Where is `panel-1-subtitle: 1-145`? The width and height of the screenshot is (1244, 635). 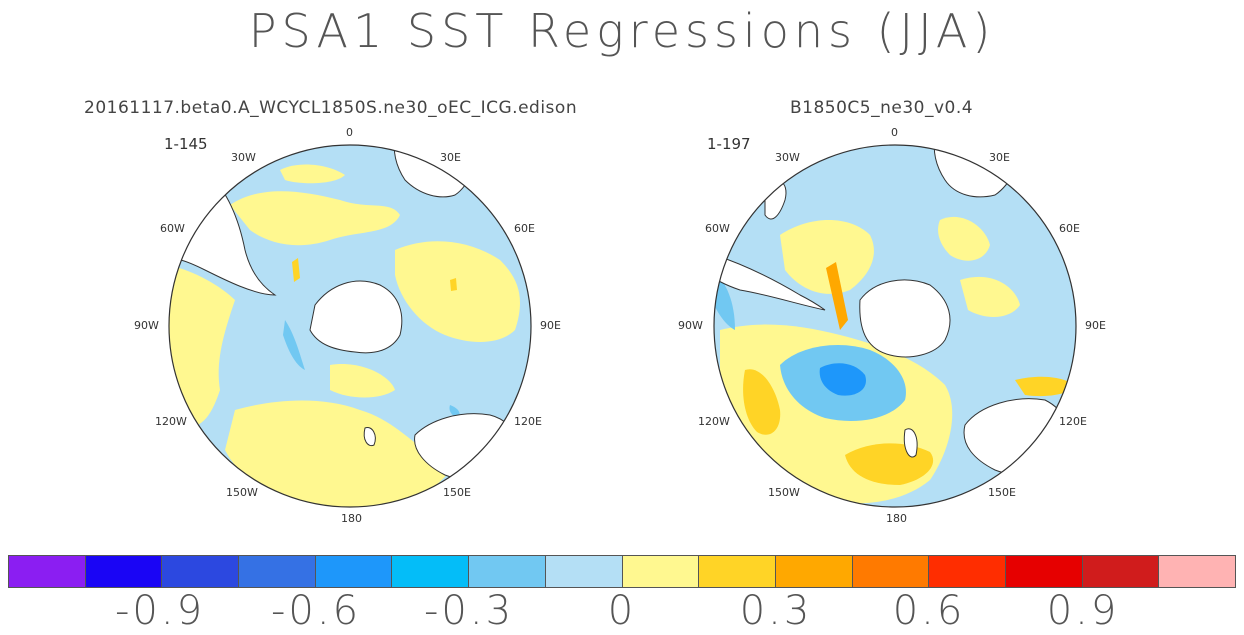 panel-1-subtitle: 1-145 is located at coordinates (186, 144).